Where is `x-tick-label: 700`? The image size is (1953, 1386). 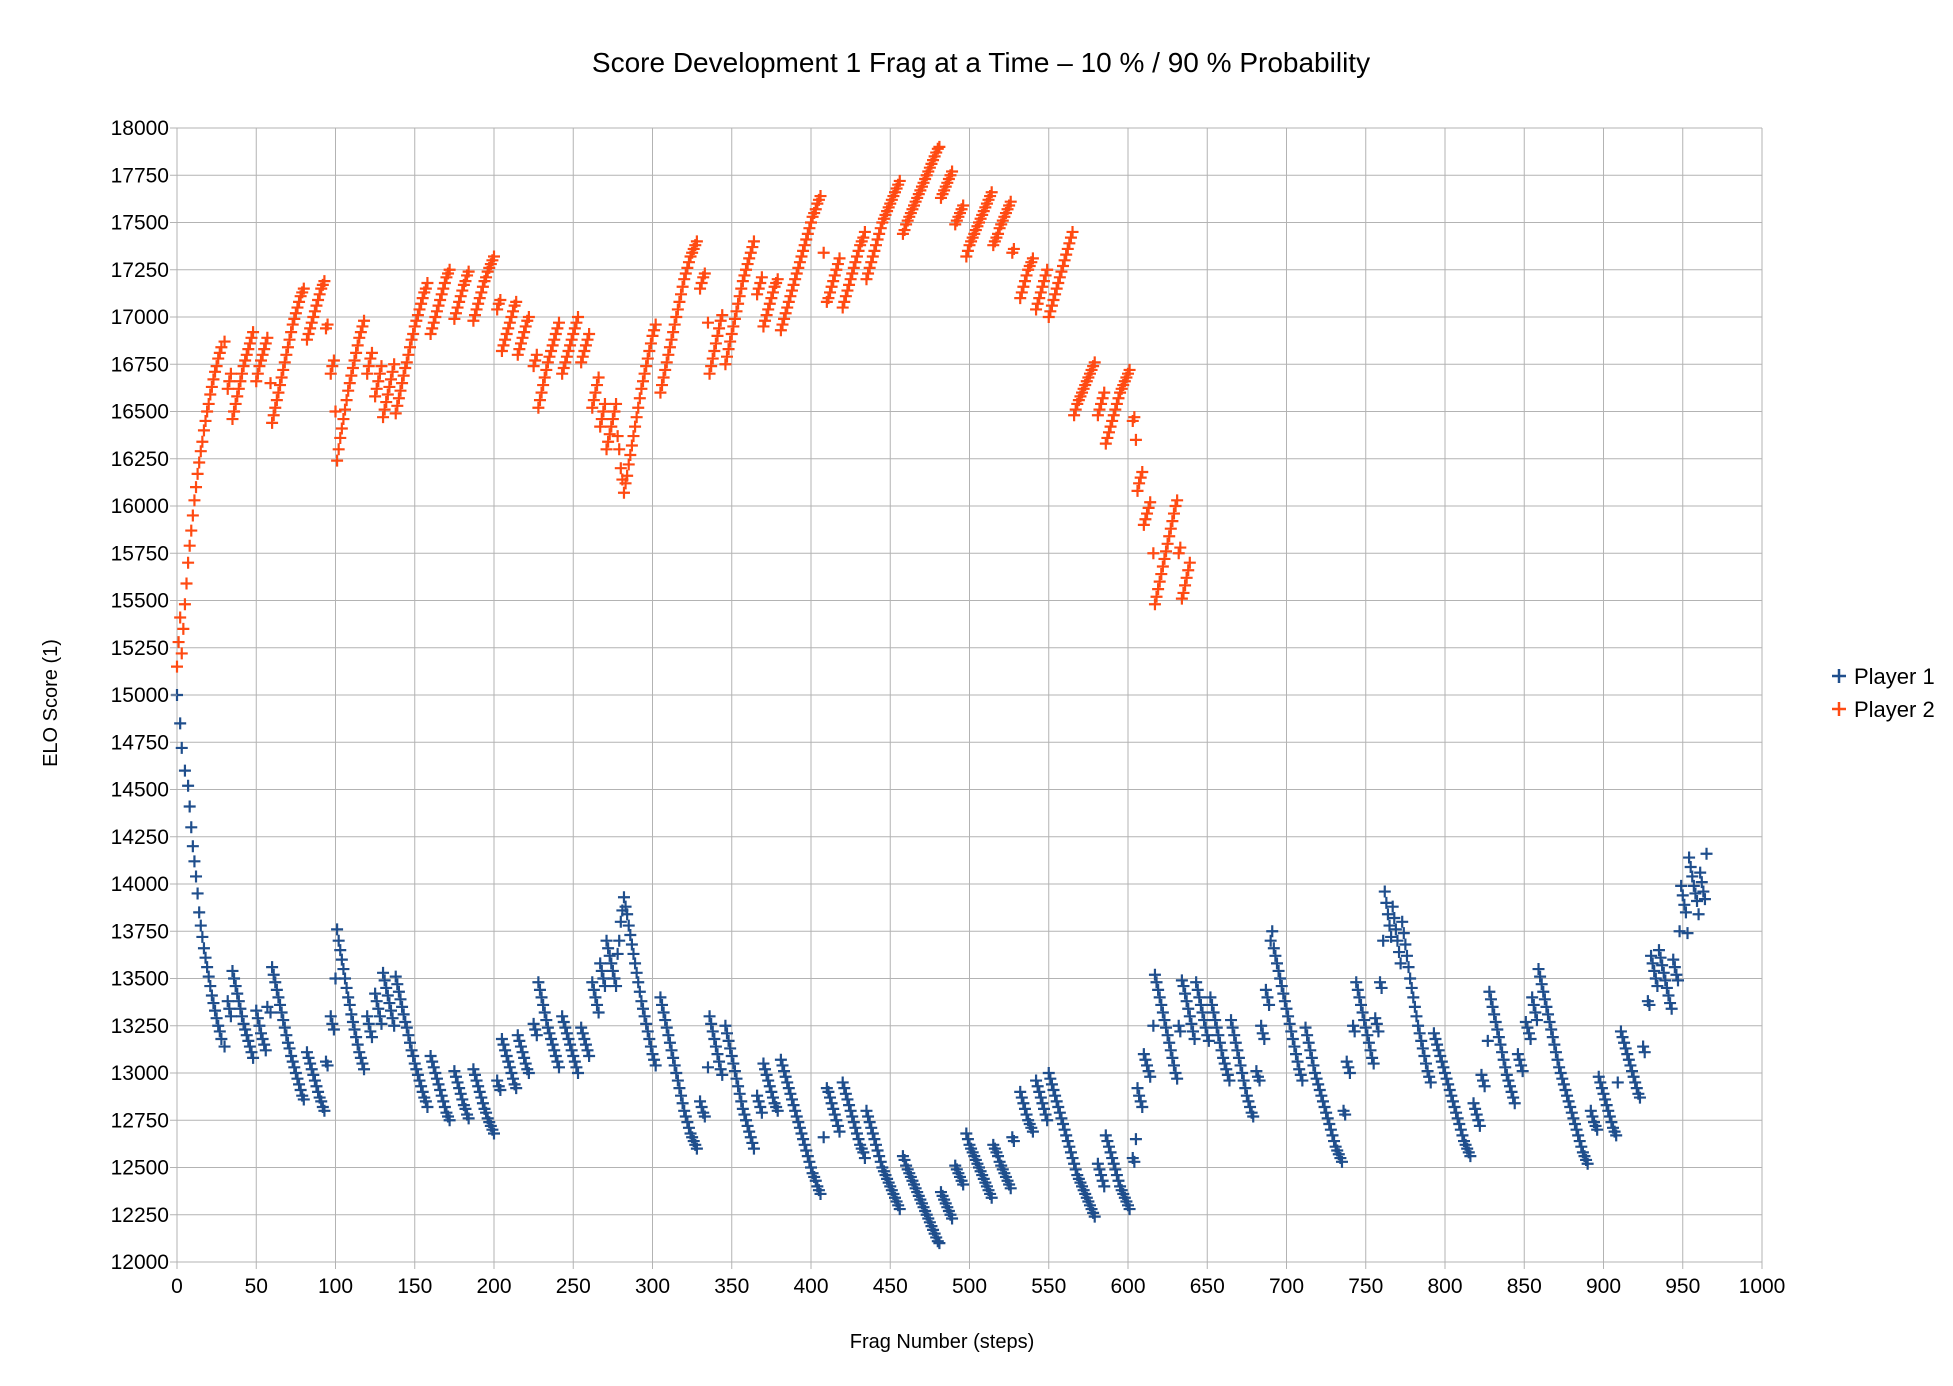
x-tick-label: 700 is located at coordinates (1286, 1286).